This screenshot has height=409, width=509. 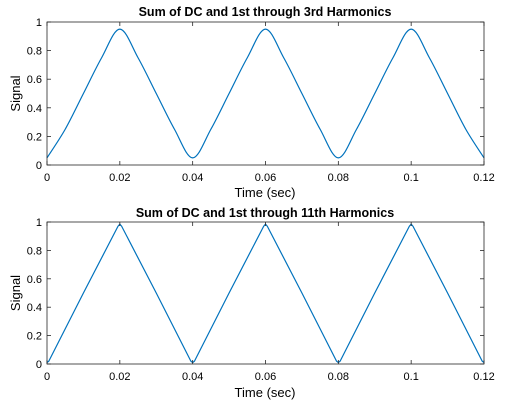 What do you see at coordinates (34, 80) in the screenshot?
I see `plot-1-y-tick-label: 0.6` at bounding box center [34, 80].